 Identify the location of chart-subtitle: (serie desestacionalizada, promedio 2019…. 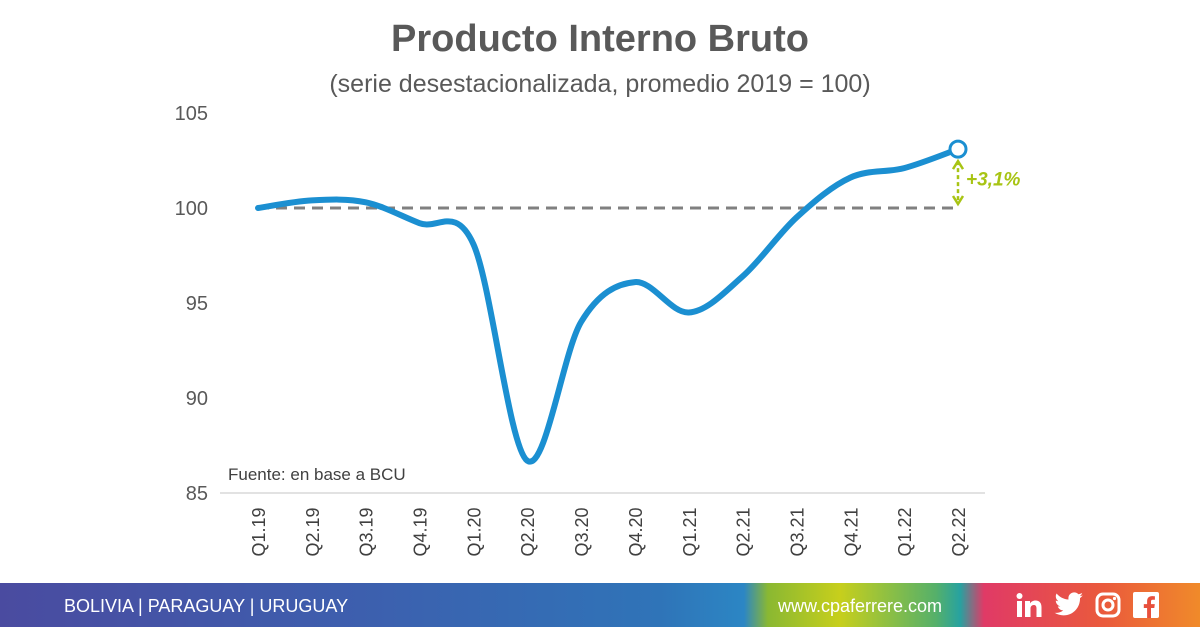
(600, 84).